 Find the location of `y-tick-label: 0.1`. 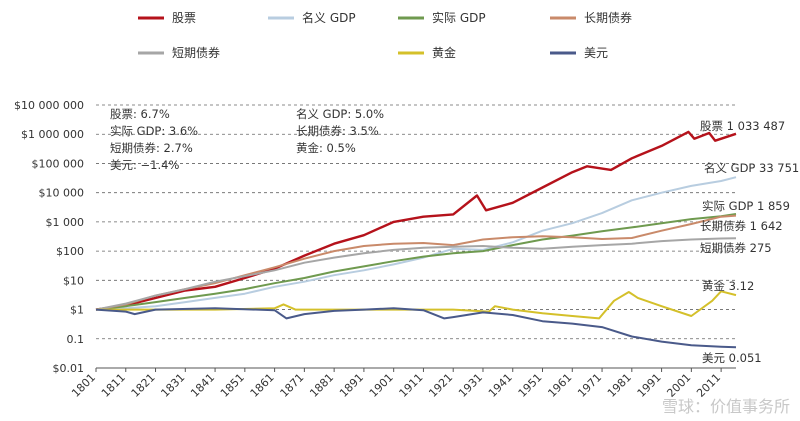

y-tick-label: 0.1 is located at coordinates (76, 339).